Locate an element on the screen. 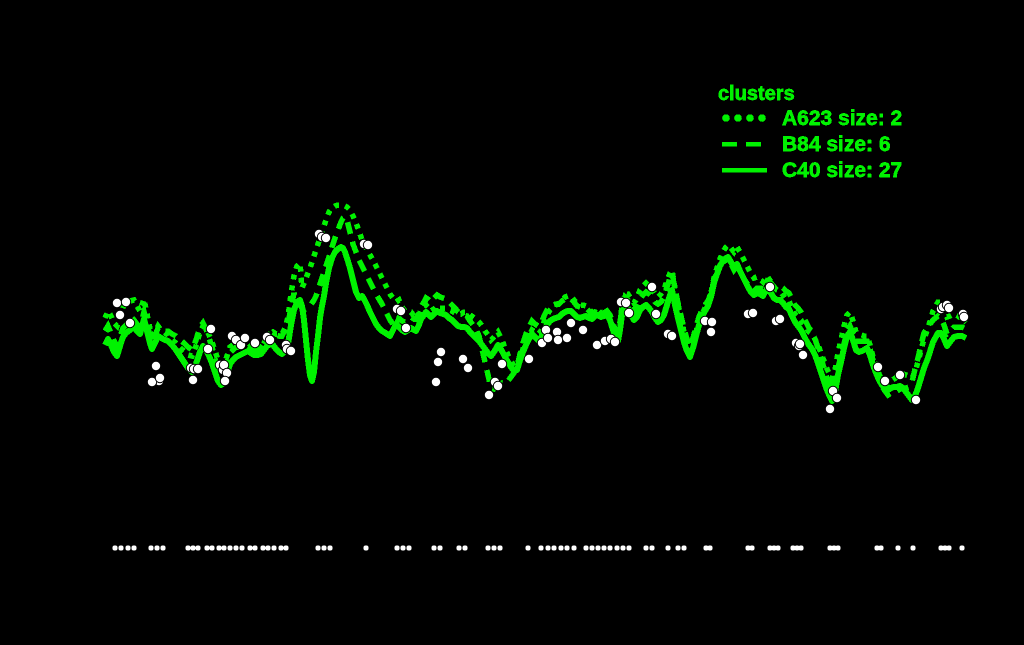 This screenshot has width=1024, height=645. svg-text: A623 size: 2 is located at coordinates (842, 118).